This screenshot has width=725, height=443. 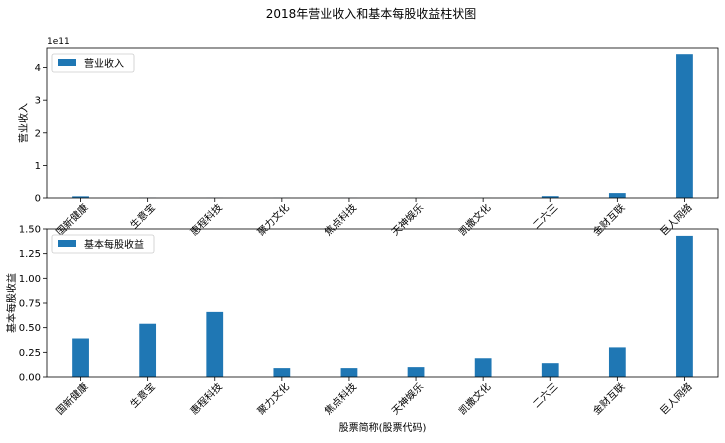 I want to click on y-tick-label: 3, so click(x=38, y=101).